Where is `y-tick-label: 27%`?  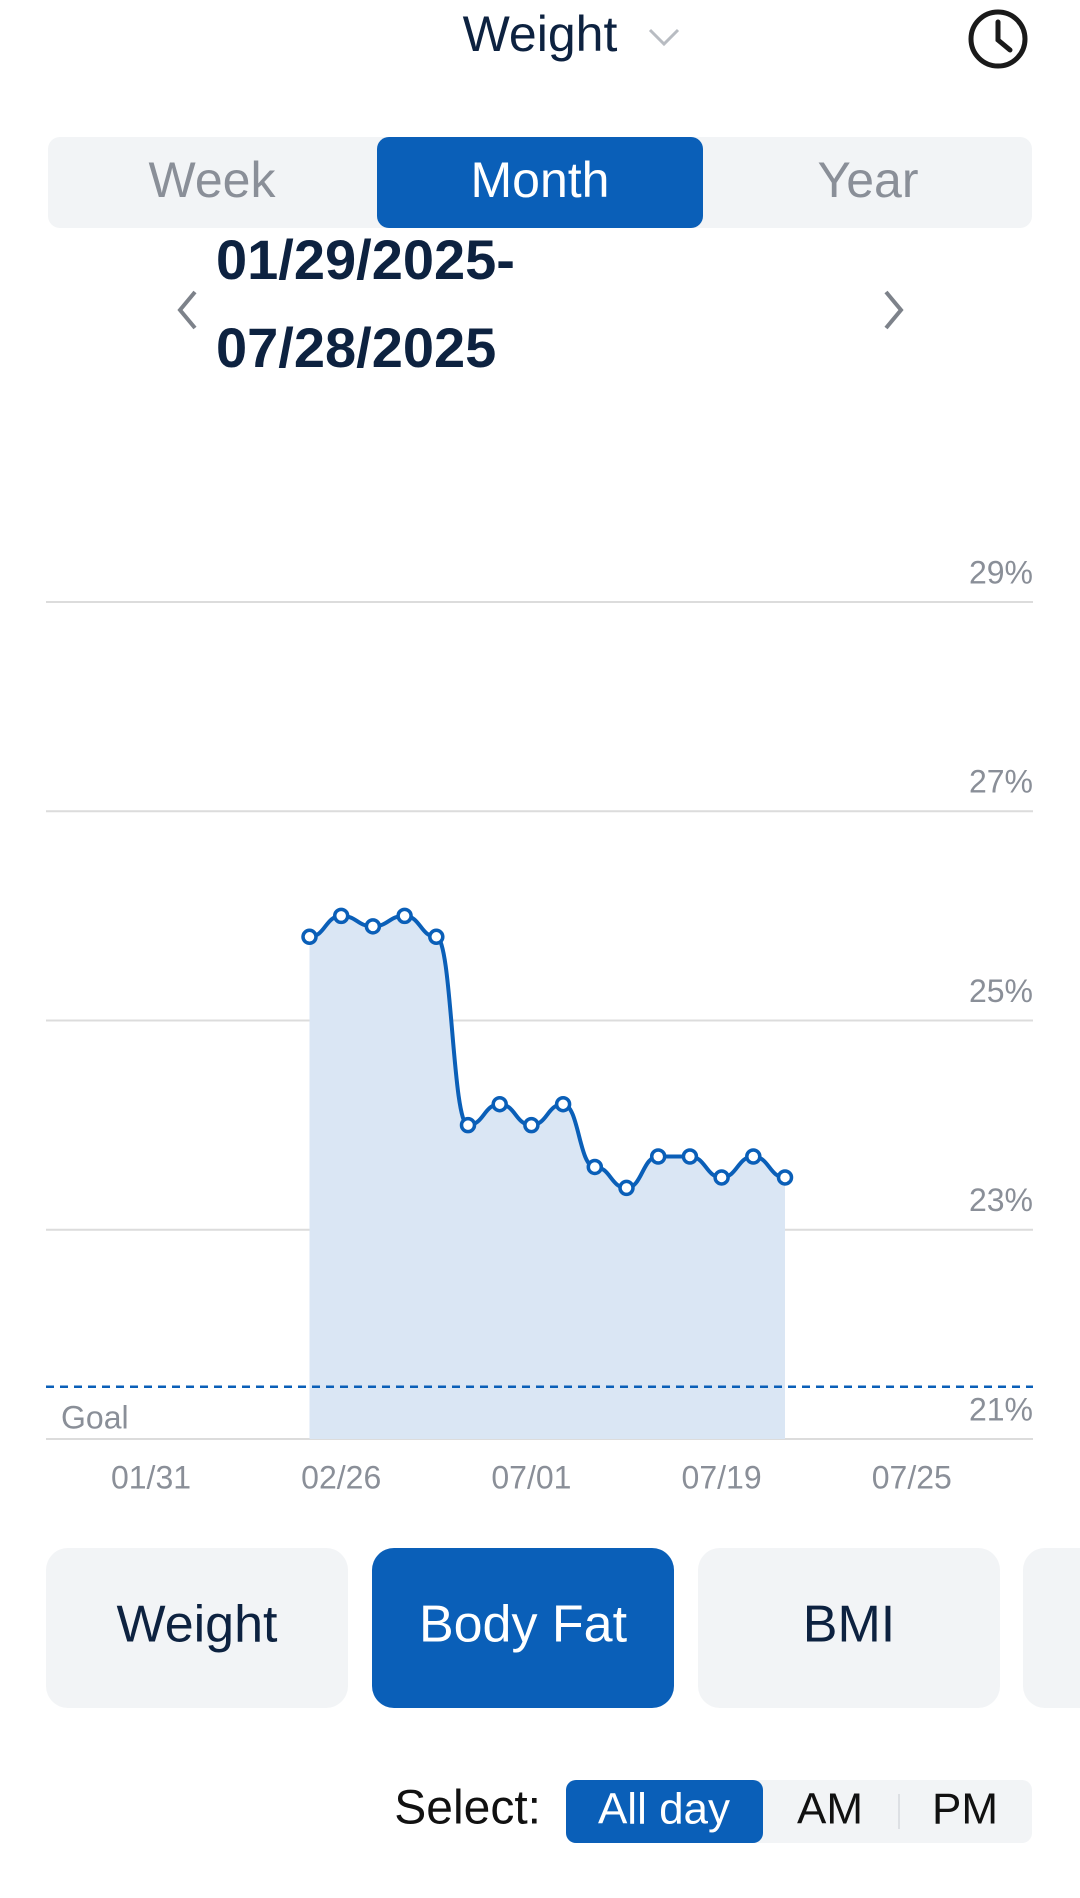 y-tick-label: 27% is located at coordinates (1001, 782).